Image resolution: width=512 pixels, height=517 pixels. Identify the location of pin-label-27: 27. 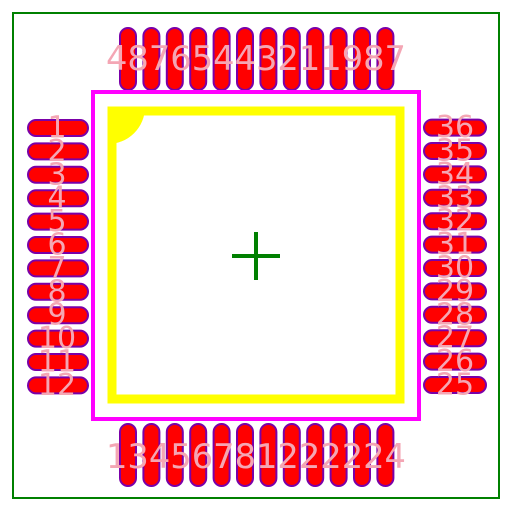
(455, 338).